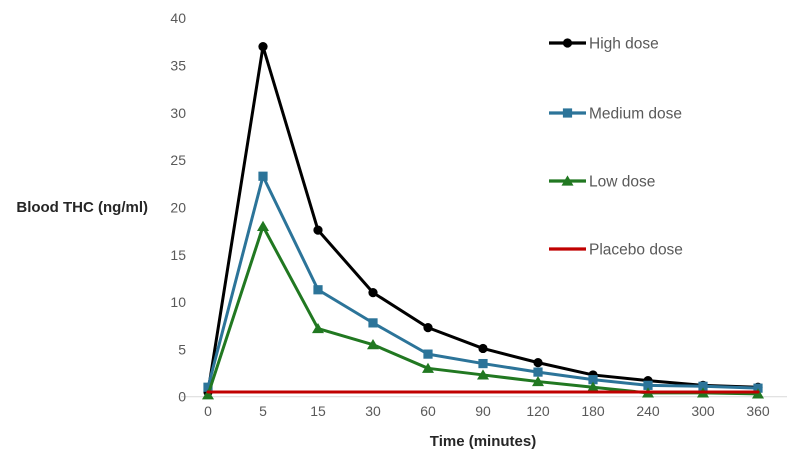  Describe the element at coordinates (616, 147) in the screenshot. I see `legend: High dose Medium dose Low dose Placebo dose` at that location.